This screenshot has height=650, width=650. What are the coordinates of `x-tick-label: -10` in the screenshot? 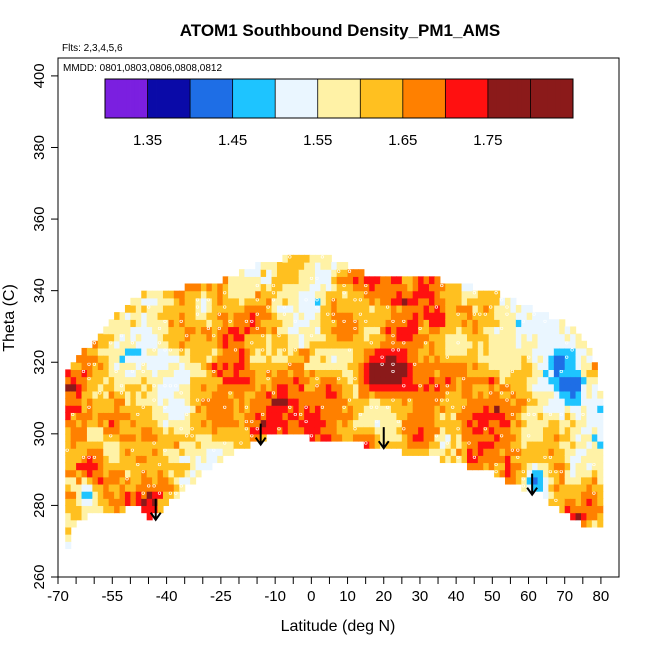 It's located at (275, 596).